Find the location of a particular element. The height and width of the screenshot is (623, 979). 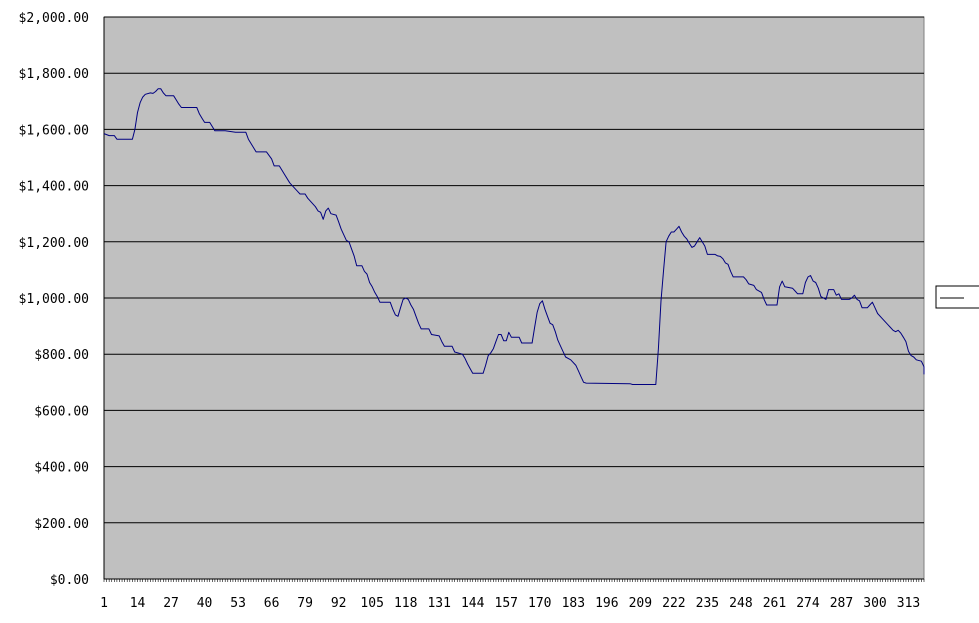

x-tick-label: 79 is located at coordinates (305, 603).